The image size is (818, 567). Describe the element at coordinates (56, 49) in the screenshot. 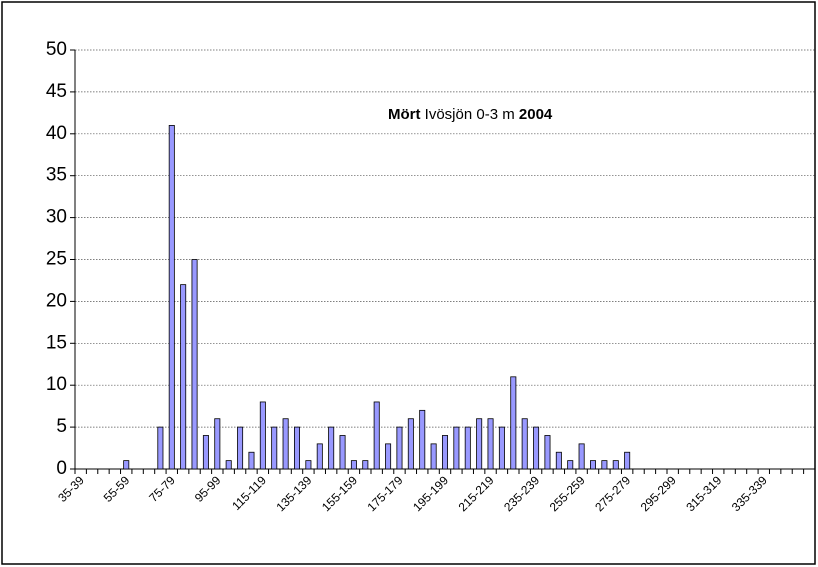

I see `y-tick-label: 50` at that location.